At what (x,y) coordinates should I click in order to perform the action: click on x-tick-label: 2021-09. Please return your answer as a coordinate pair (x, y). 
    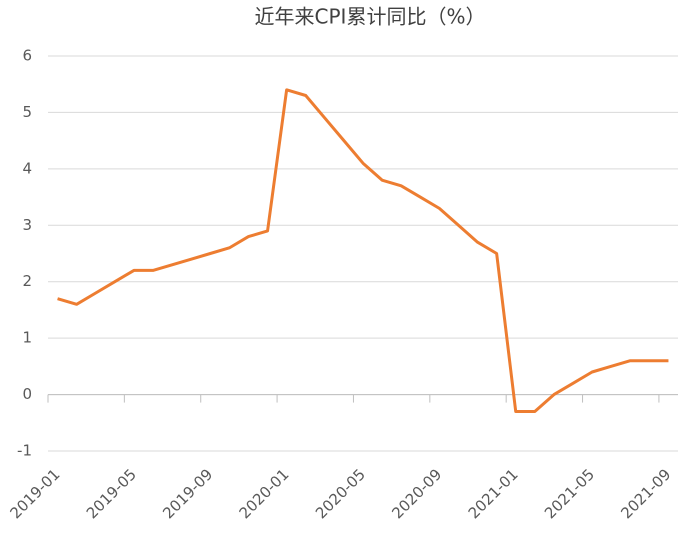
    Looking at the image, I should click on (645, 493).